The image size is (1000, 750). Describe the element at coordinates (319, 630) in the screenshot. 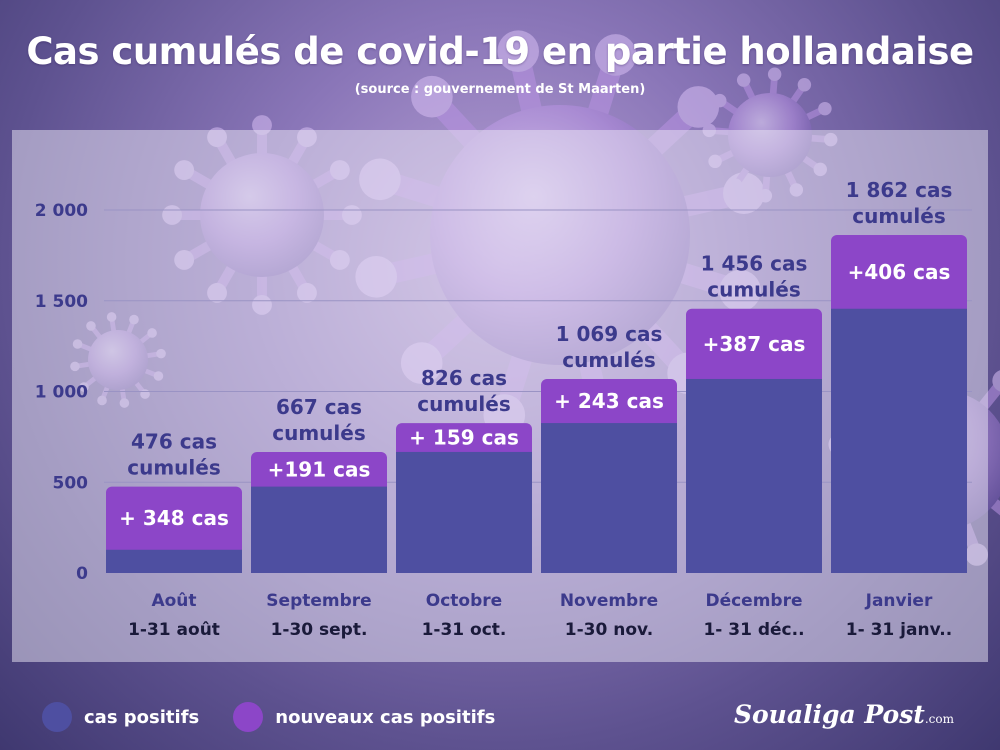

I see `x-date-range-label: 1-30 sept.` at that location.